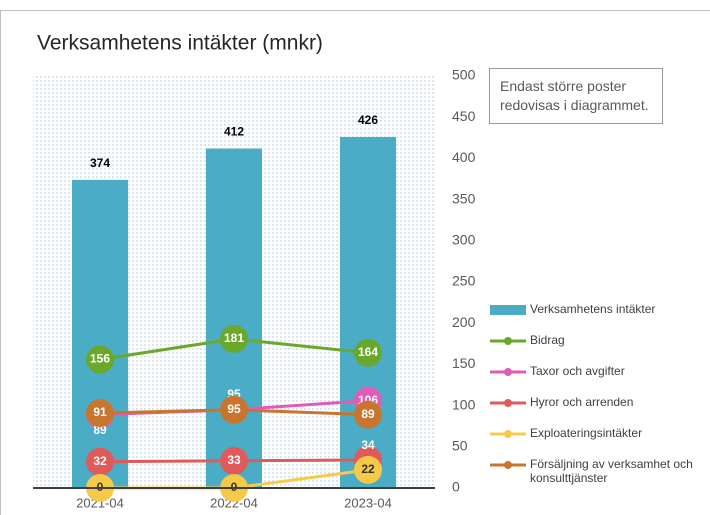 The image size is (710, 515). Describe the element at coordinates (464, 322) in the screenshot. I see `y-tick-label: 200` at that location.